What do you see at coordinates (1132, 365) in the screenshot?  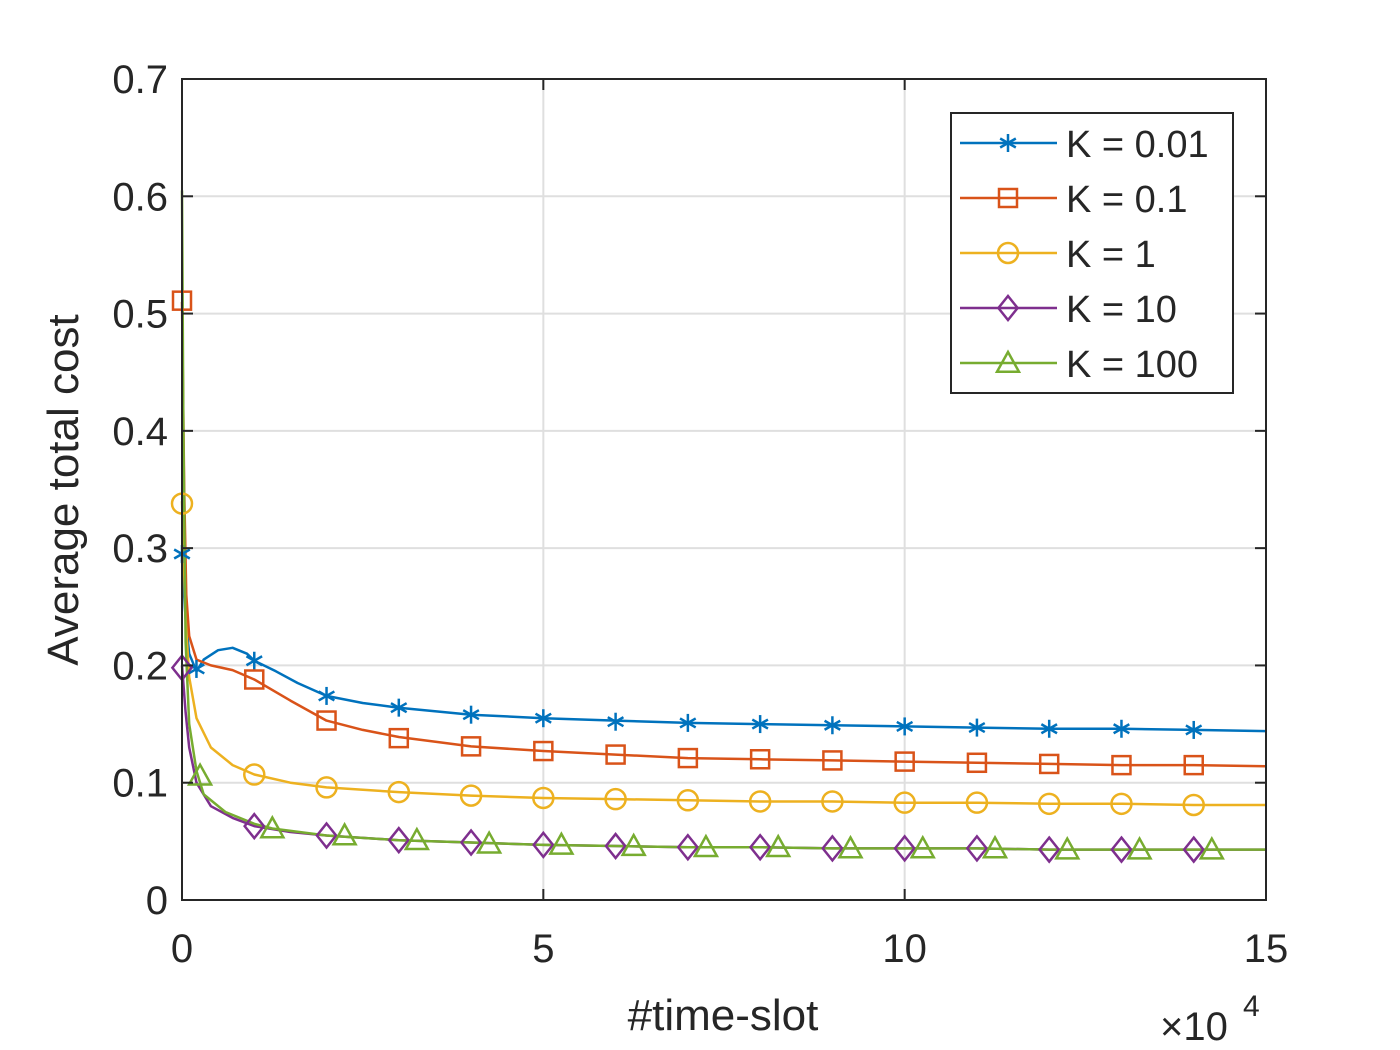 I see `legend-label-4: K = 100` at bounding box center [1132, 365].